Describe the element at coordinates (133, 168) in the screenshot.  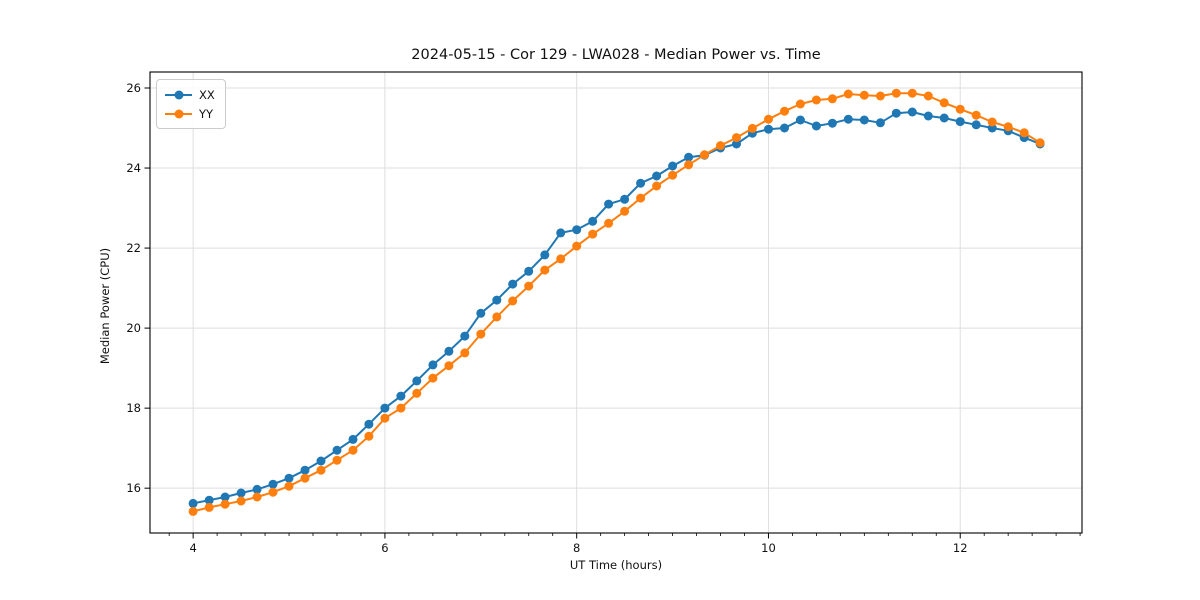
I see `y-tick-label: 24` at that location.